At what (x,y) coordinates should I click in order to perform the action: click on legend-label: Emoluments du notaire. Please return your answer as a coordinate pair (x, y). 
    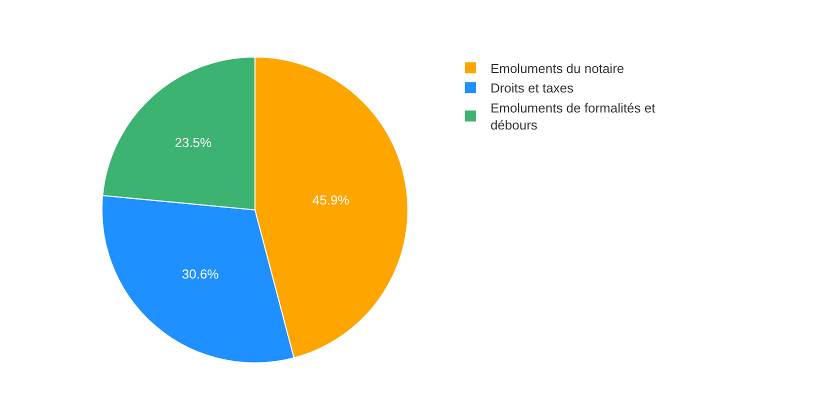
    Looking at the image, I should click on (557, 68).